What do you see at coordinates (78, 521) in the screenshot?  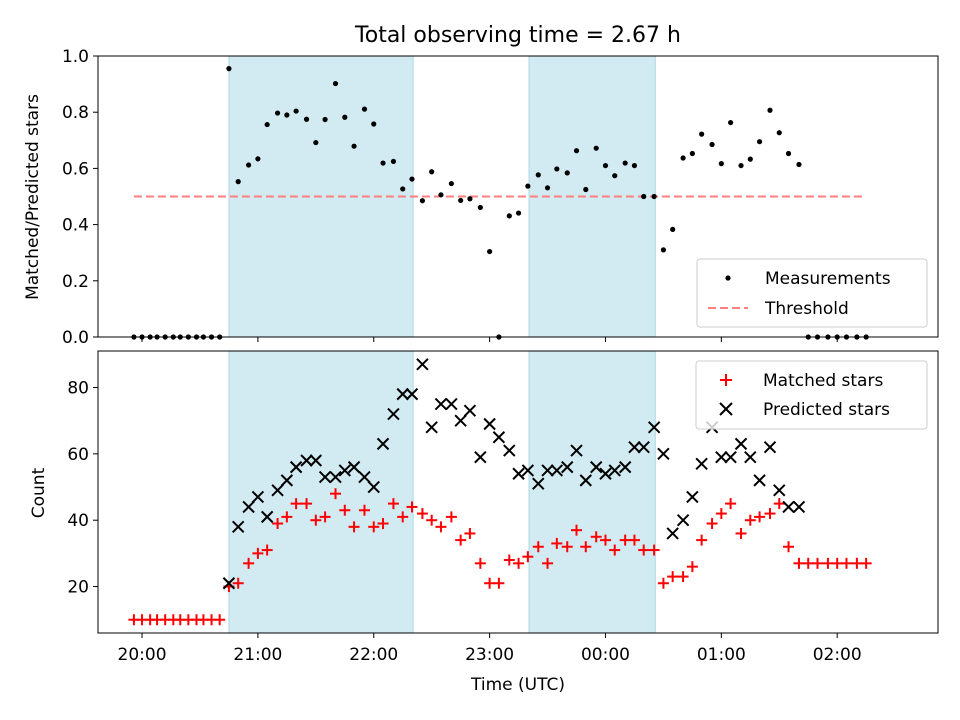 I see `bottom-y-tick-label: 40` at bounding box center [78, 521].